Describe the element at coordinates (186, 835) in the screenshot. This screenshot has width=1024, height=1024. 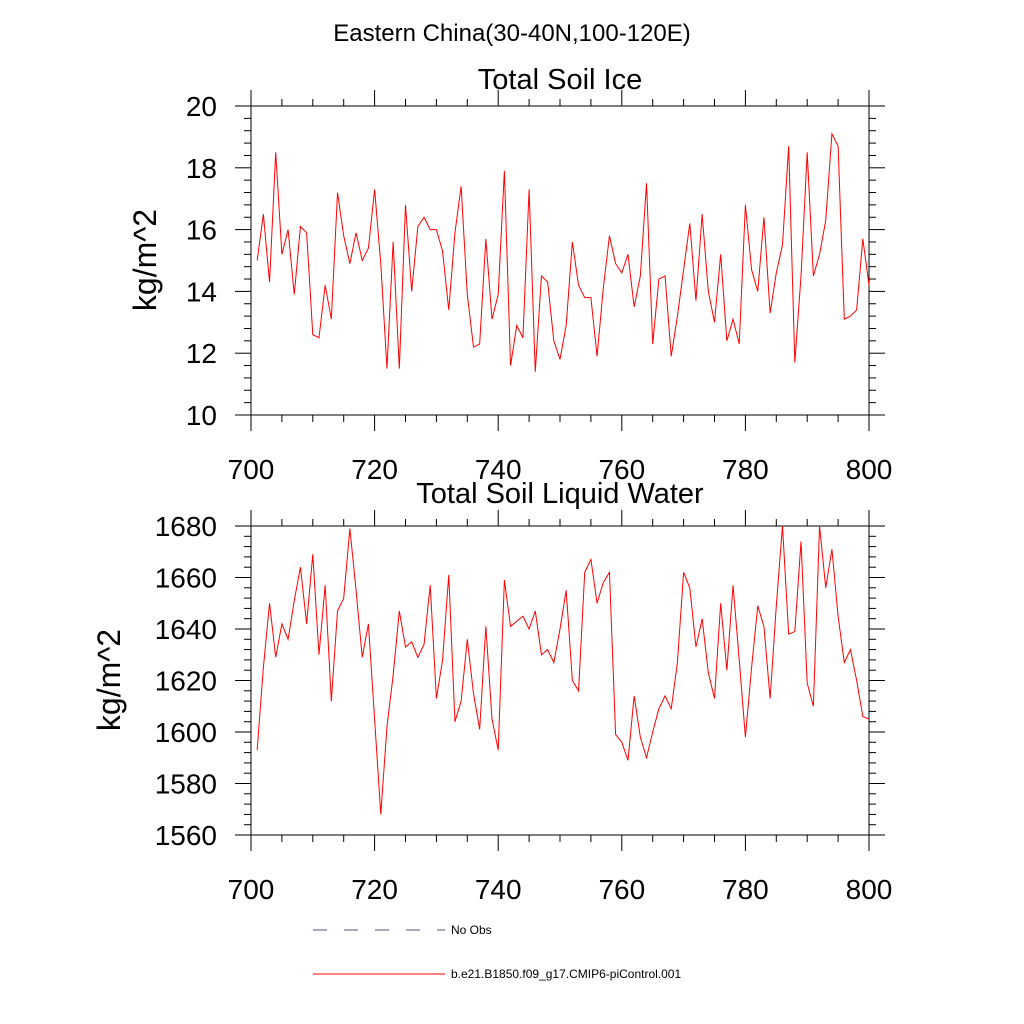
I see `y-tick-label: 1560` at that location.